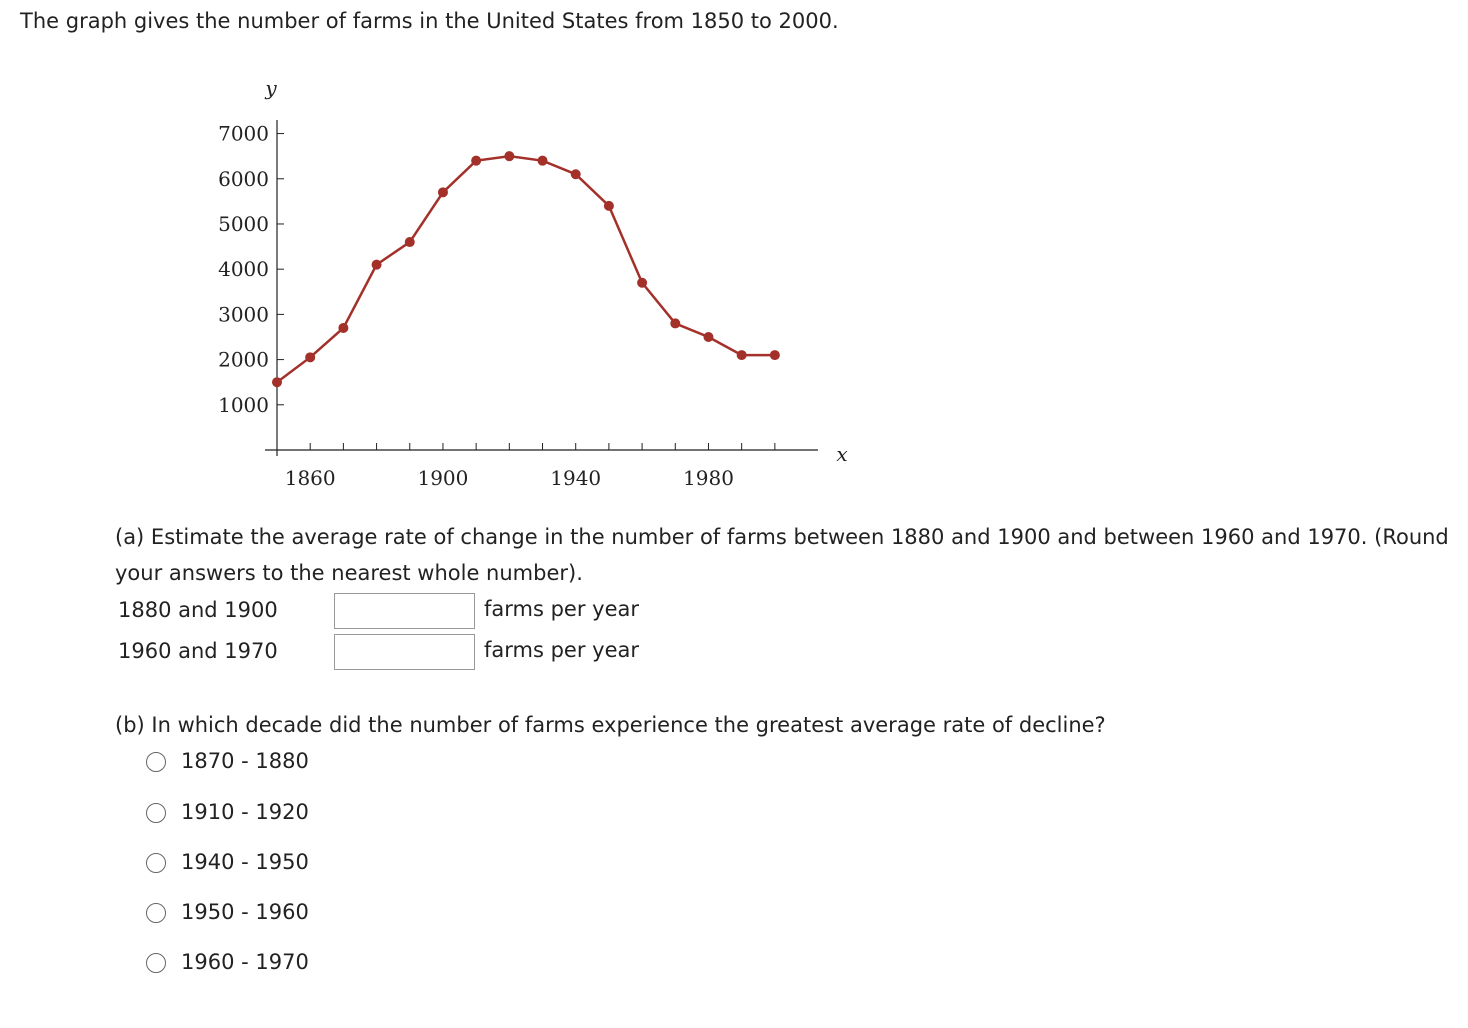 This screenshot has width=1468, height=1028. I want to click on y-tick-label: 5000, so click(243, 224).